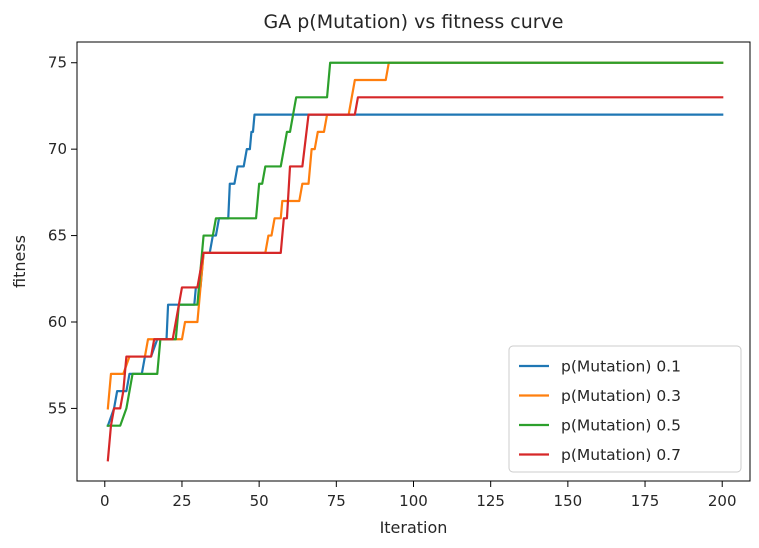  Describe the element at coordinates (336, 501) in the screenshot. I see `x-tick-label: 75` at that location.